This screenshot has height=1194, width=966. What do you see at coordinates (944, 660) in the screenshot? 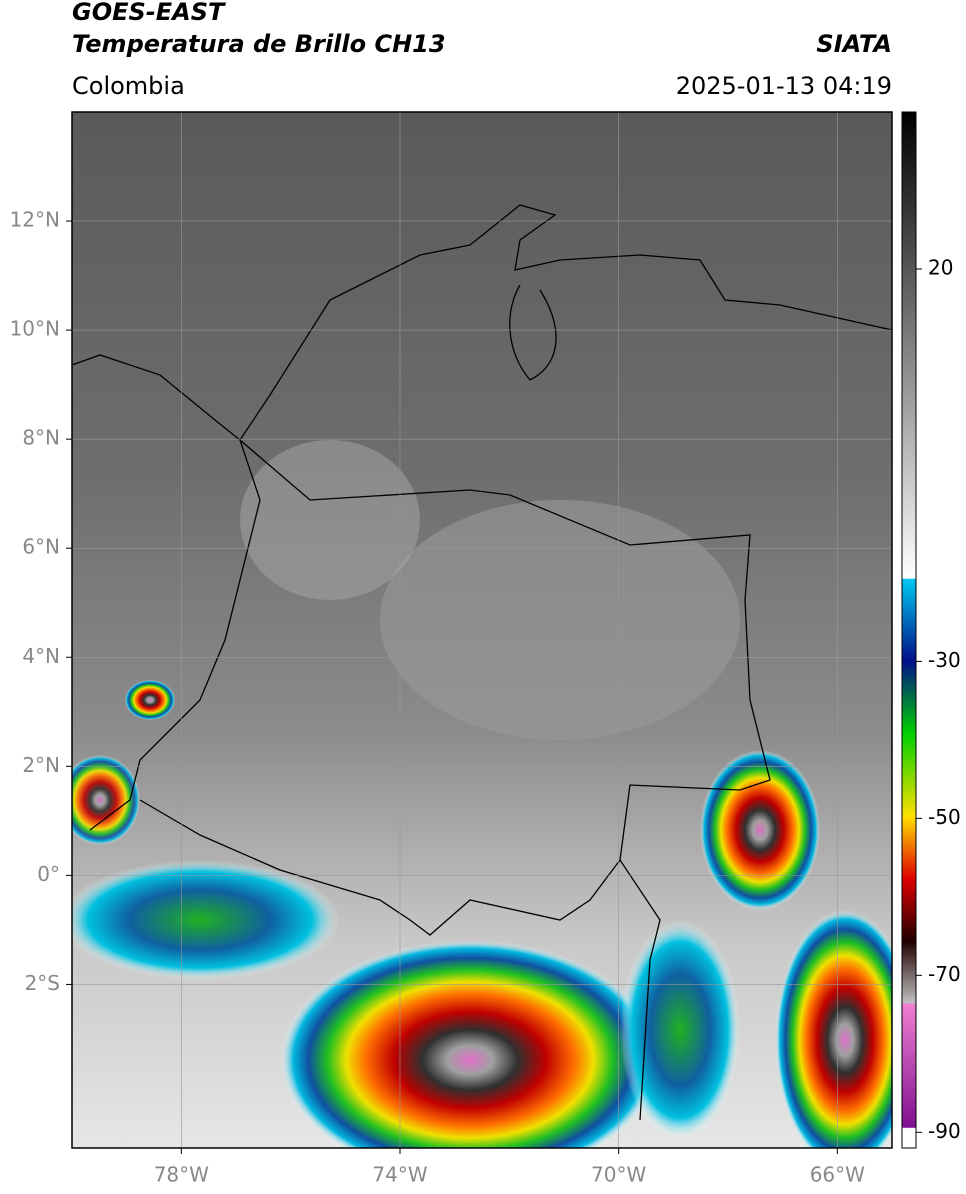
I see `colorbar-tick-label: -30` at bounding box center [944, 660].